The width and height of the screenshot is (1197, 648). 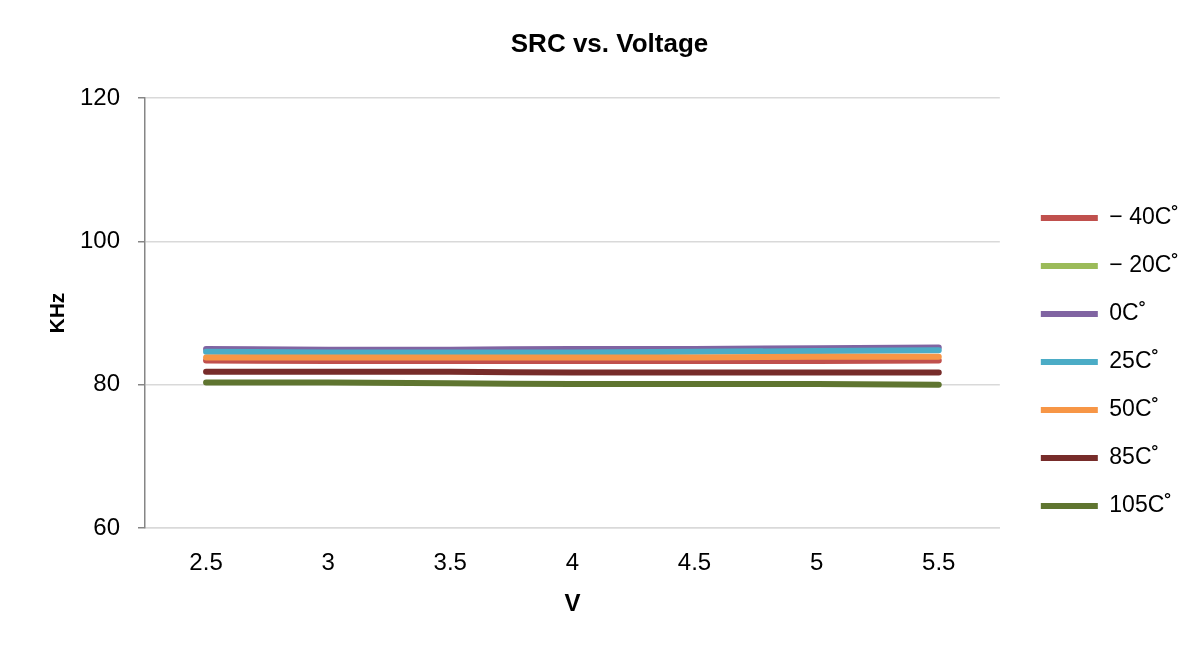 What do you see at coordinates (99, 240) in the screenshot?
I see `y-tick-label: 100` at bounding box center [99, 240].